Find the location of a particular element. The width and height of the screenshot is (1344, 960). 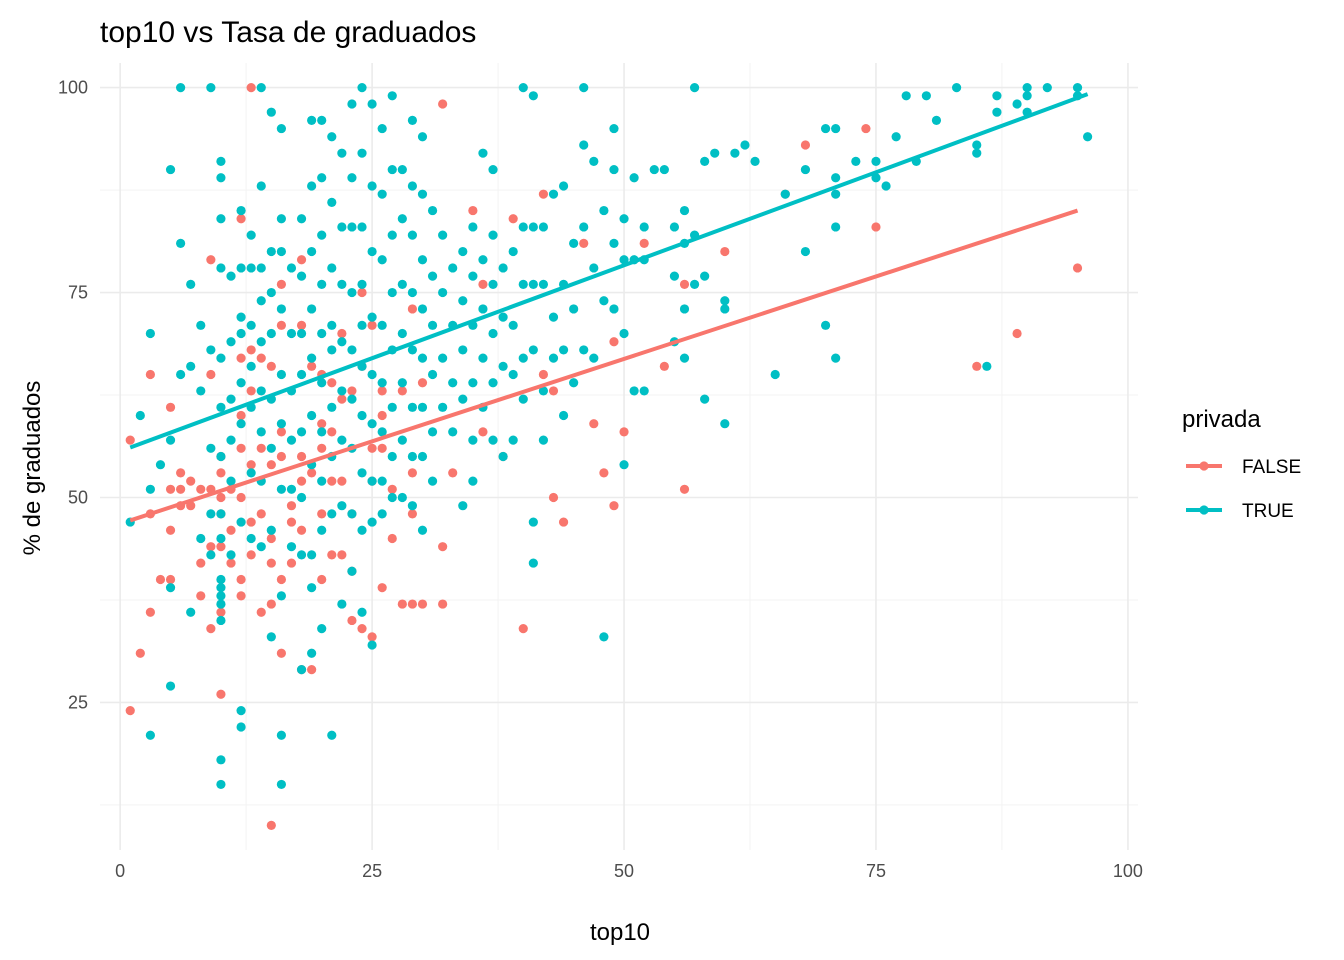

x-tick-label: 25 is located at coordinates (372, 871).